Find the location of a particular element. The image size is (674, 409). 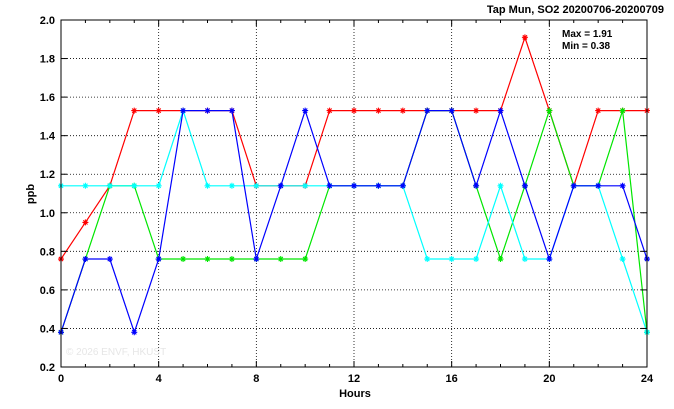

y-tick-label: 1.4 is located at coordinates (48, 137).